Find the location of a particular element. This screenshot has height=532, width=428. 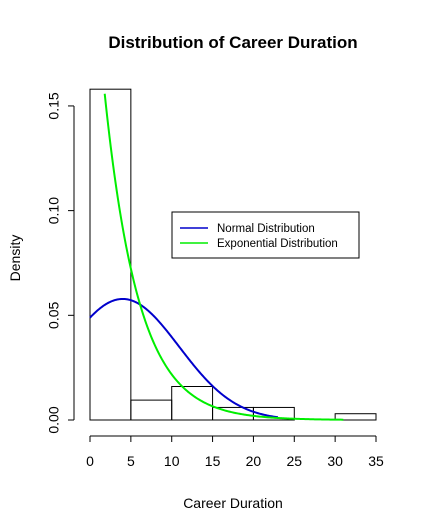

legend-box is located at coordinates (265, 235).